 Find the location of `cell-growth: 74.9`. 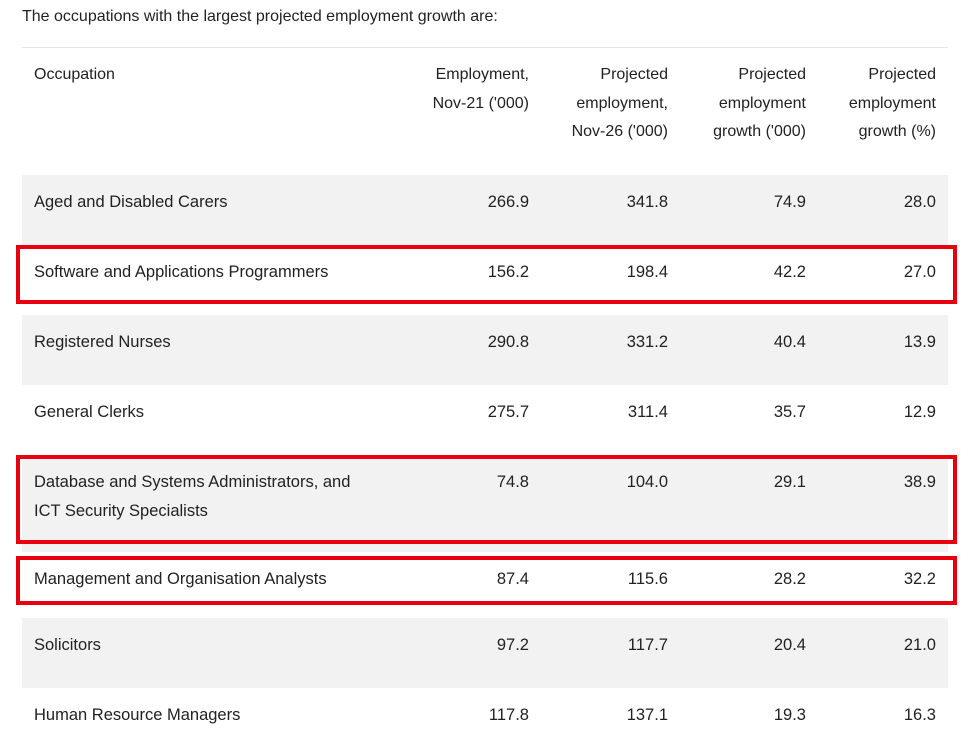

cell-growth: 74.9 is located at coordinates (789, 202).